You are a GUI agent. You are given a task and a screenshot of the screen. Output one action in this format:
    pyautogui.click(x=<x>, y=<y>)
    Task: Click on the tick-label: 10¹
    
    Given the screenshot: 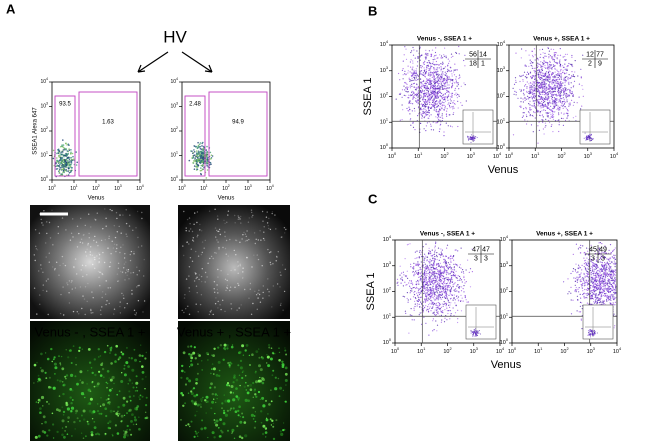 What is the action you would take?
    pyautogui.click(x=74, y=188)
    